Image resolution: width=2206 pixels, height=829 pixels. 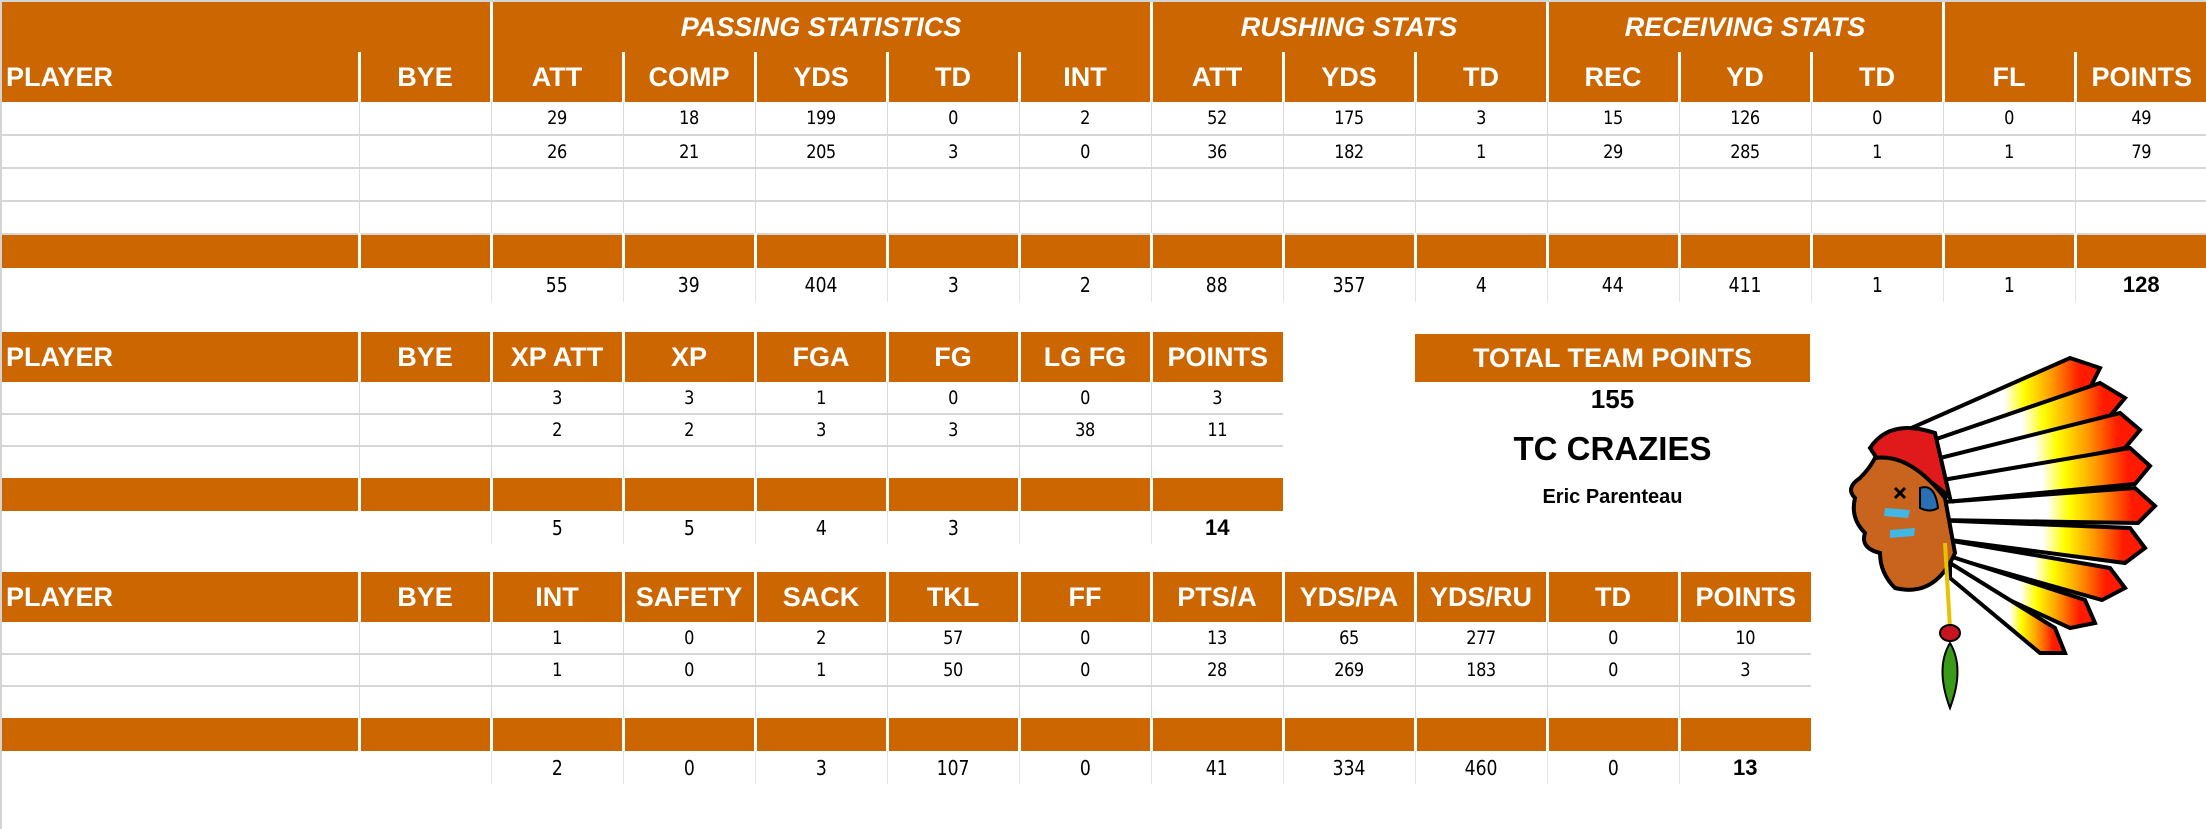 What do you see at coordinates (1349, 152) in the screenshot?
I see `stat-cell: 182` at bounding box center [1349, 152].